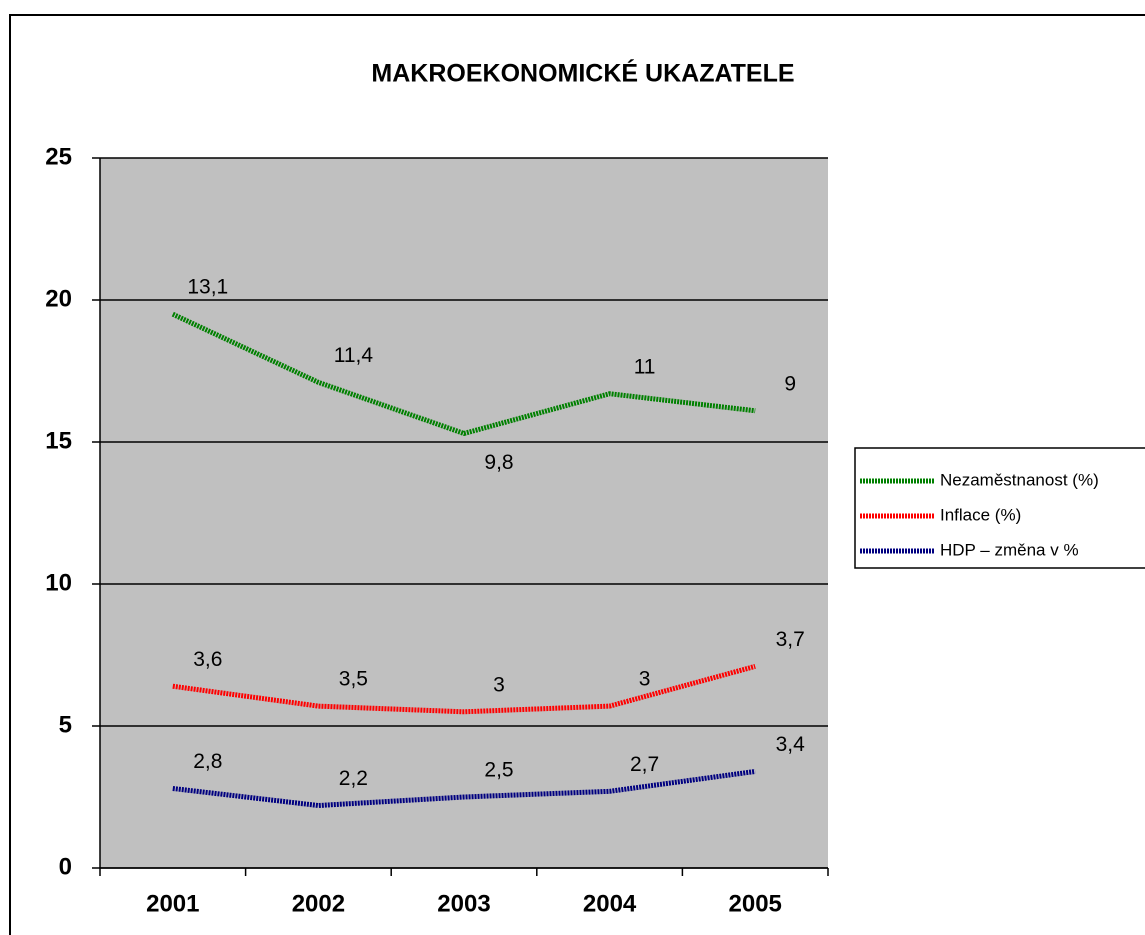  What do you see at coordinates (172, 903) in the screenshot?
I see `x-tick-label: 2001` at bounding box center [172, 903].